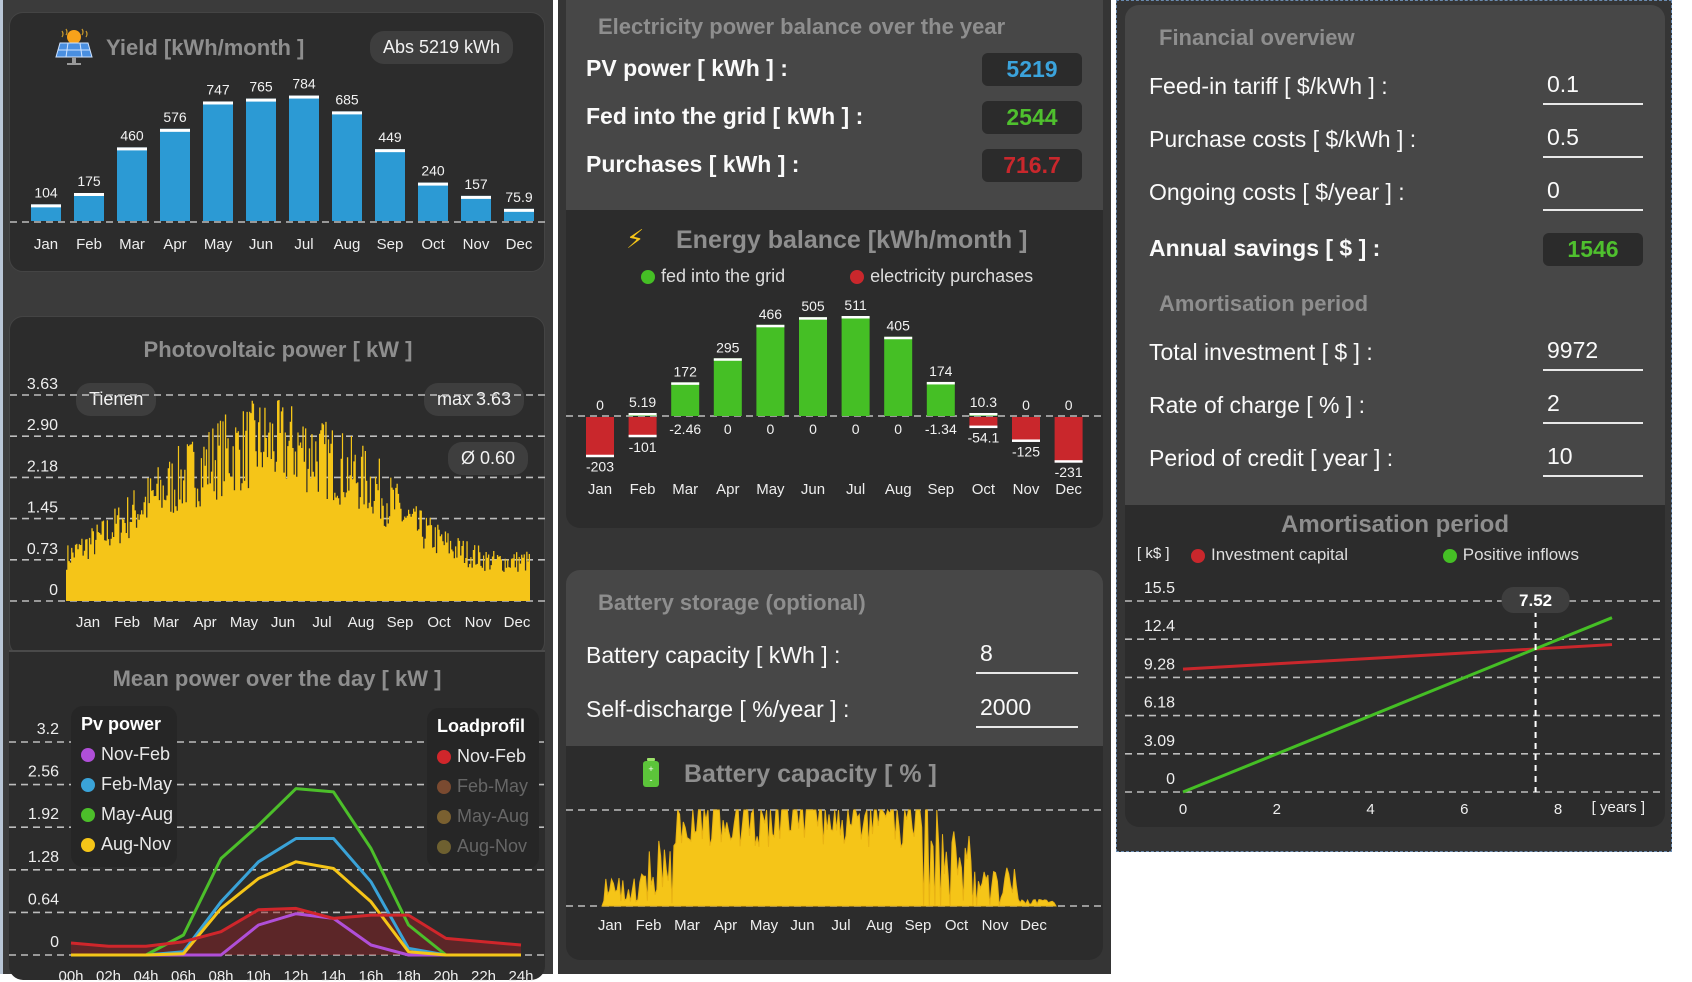  Describe the element at coordinates (42, 425) in the screenshot. I see `pv-ytick-label: 2.90` at that location.